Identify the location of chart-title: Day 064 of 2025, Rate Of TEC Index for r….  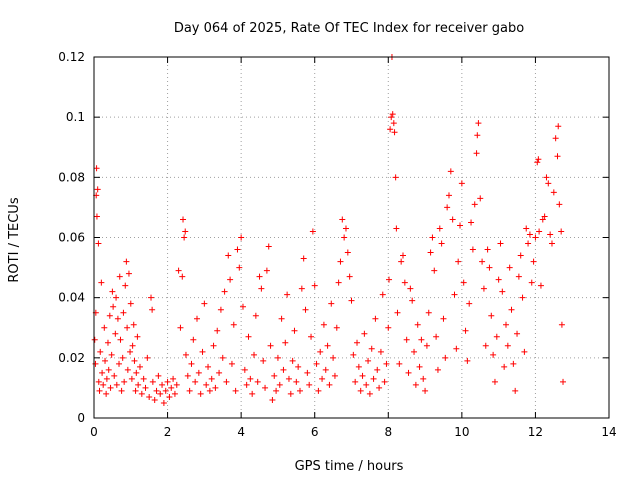
(349, 28).